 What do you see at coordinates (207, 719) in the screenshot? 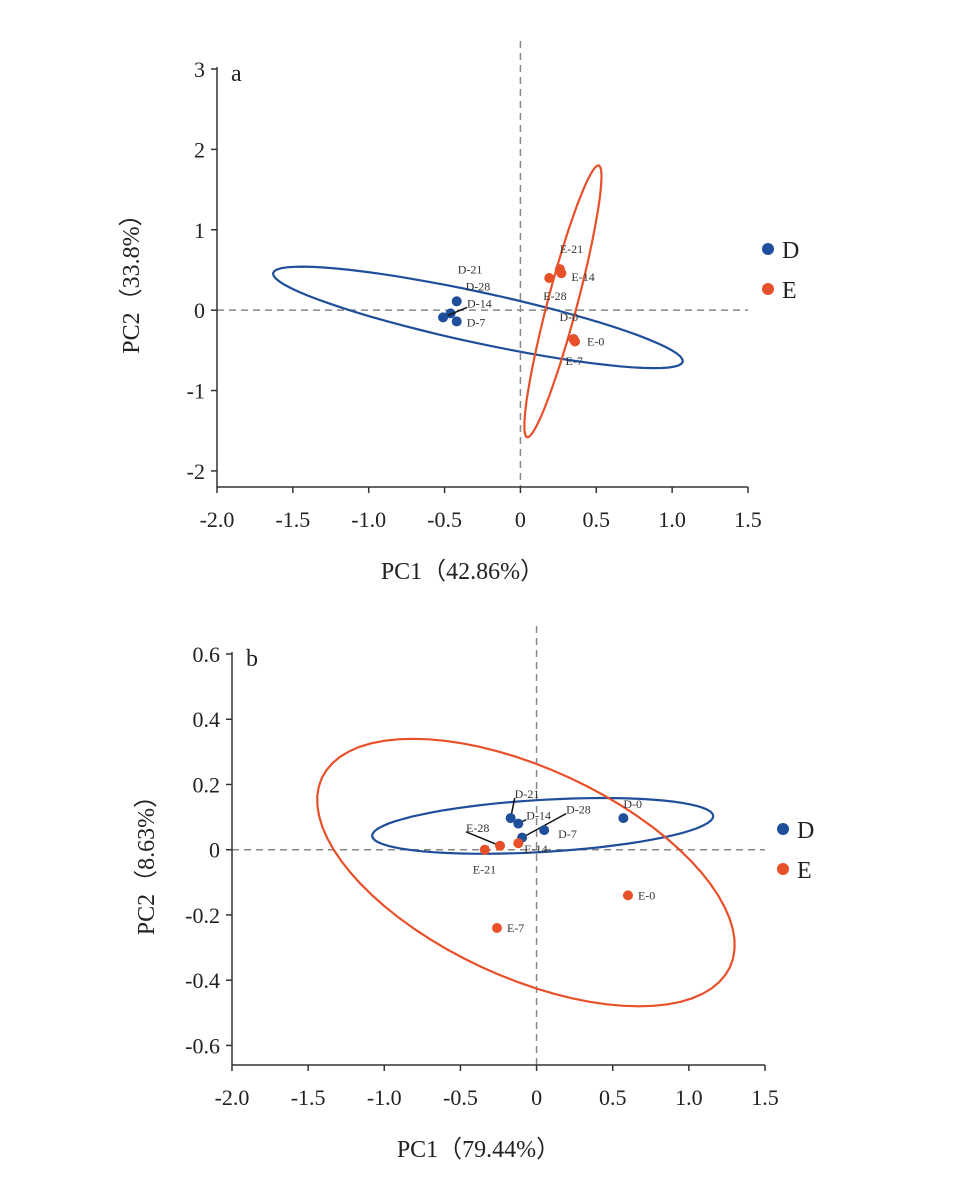
I see `y-tick-label: 0.4` at bounding box center [207, 719].